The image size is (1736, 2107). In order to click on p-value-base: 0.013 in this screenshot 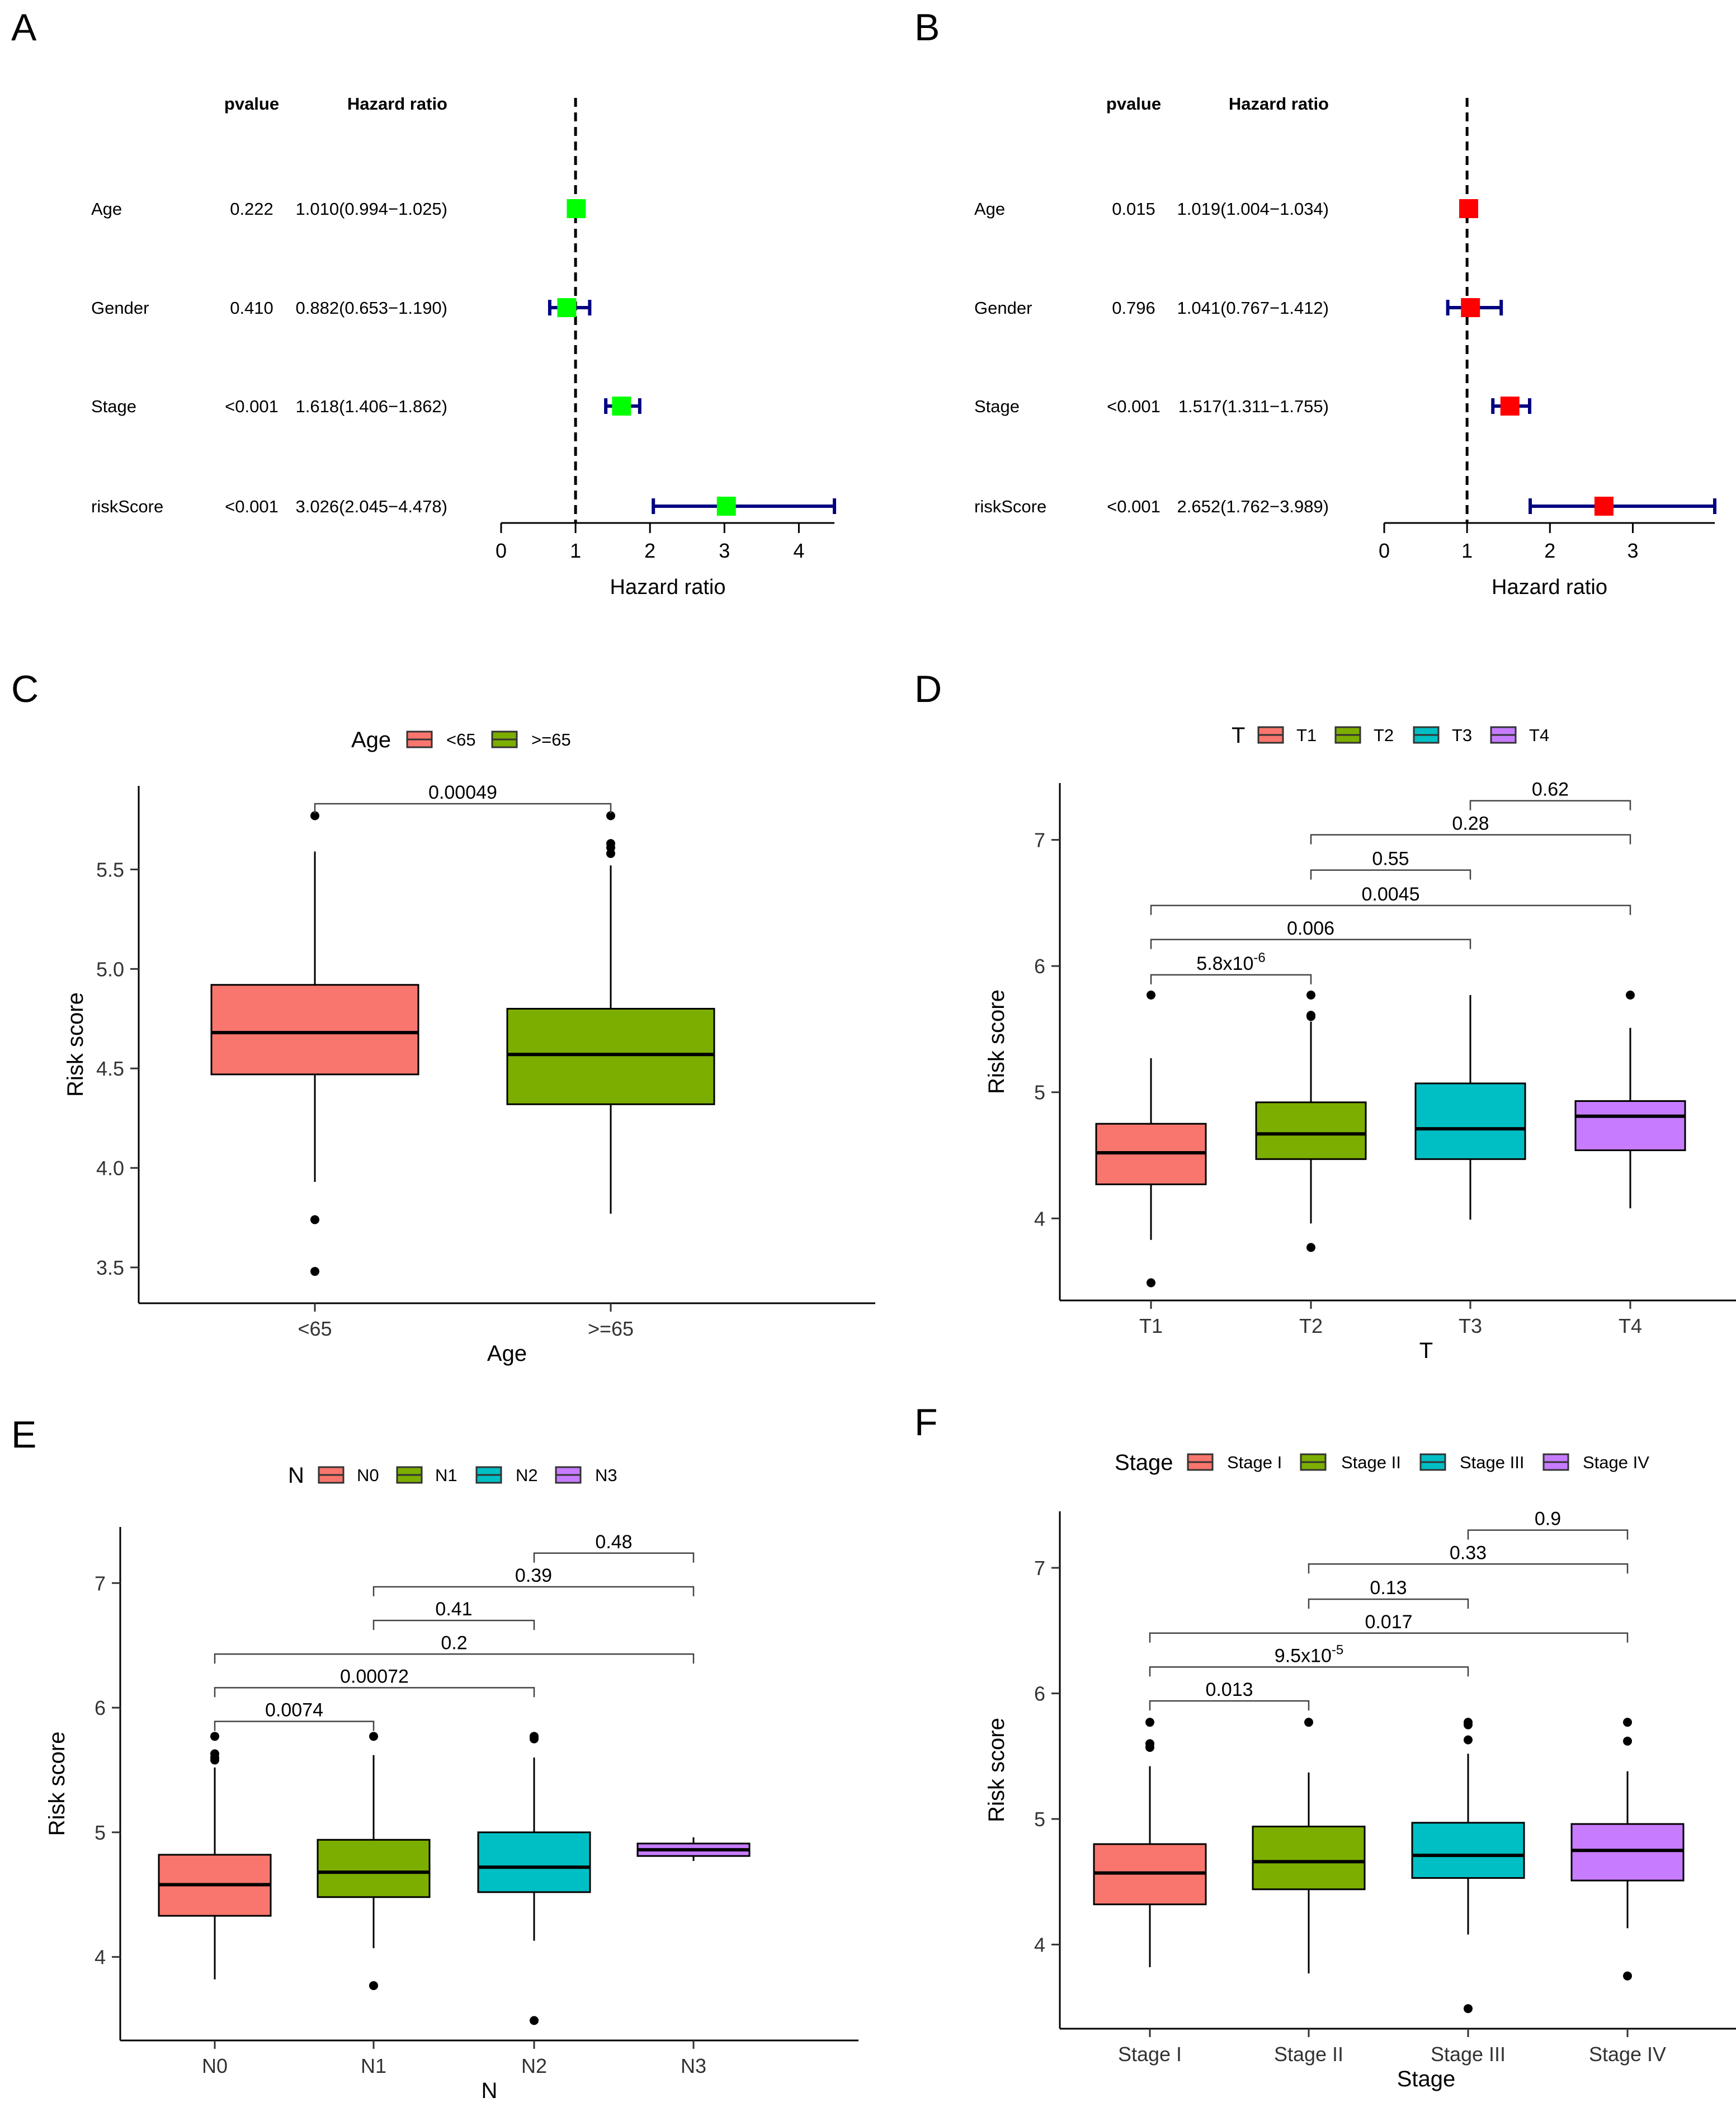, I will do `click(1229, 1690)`.